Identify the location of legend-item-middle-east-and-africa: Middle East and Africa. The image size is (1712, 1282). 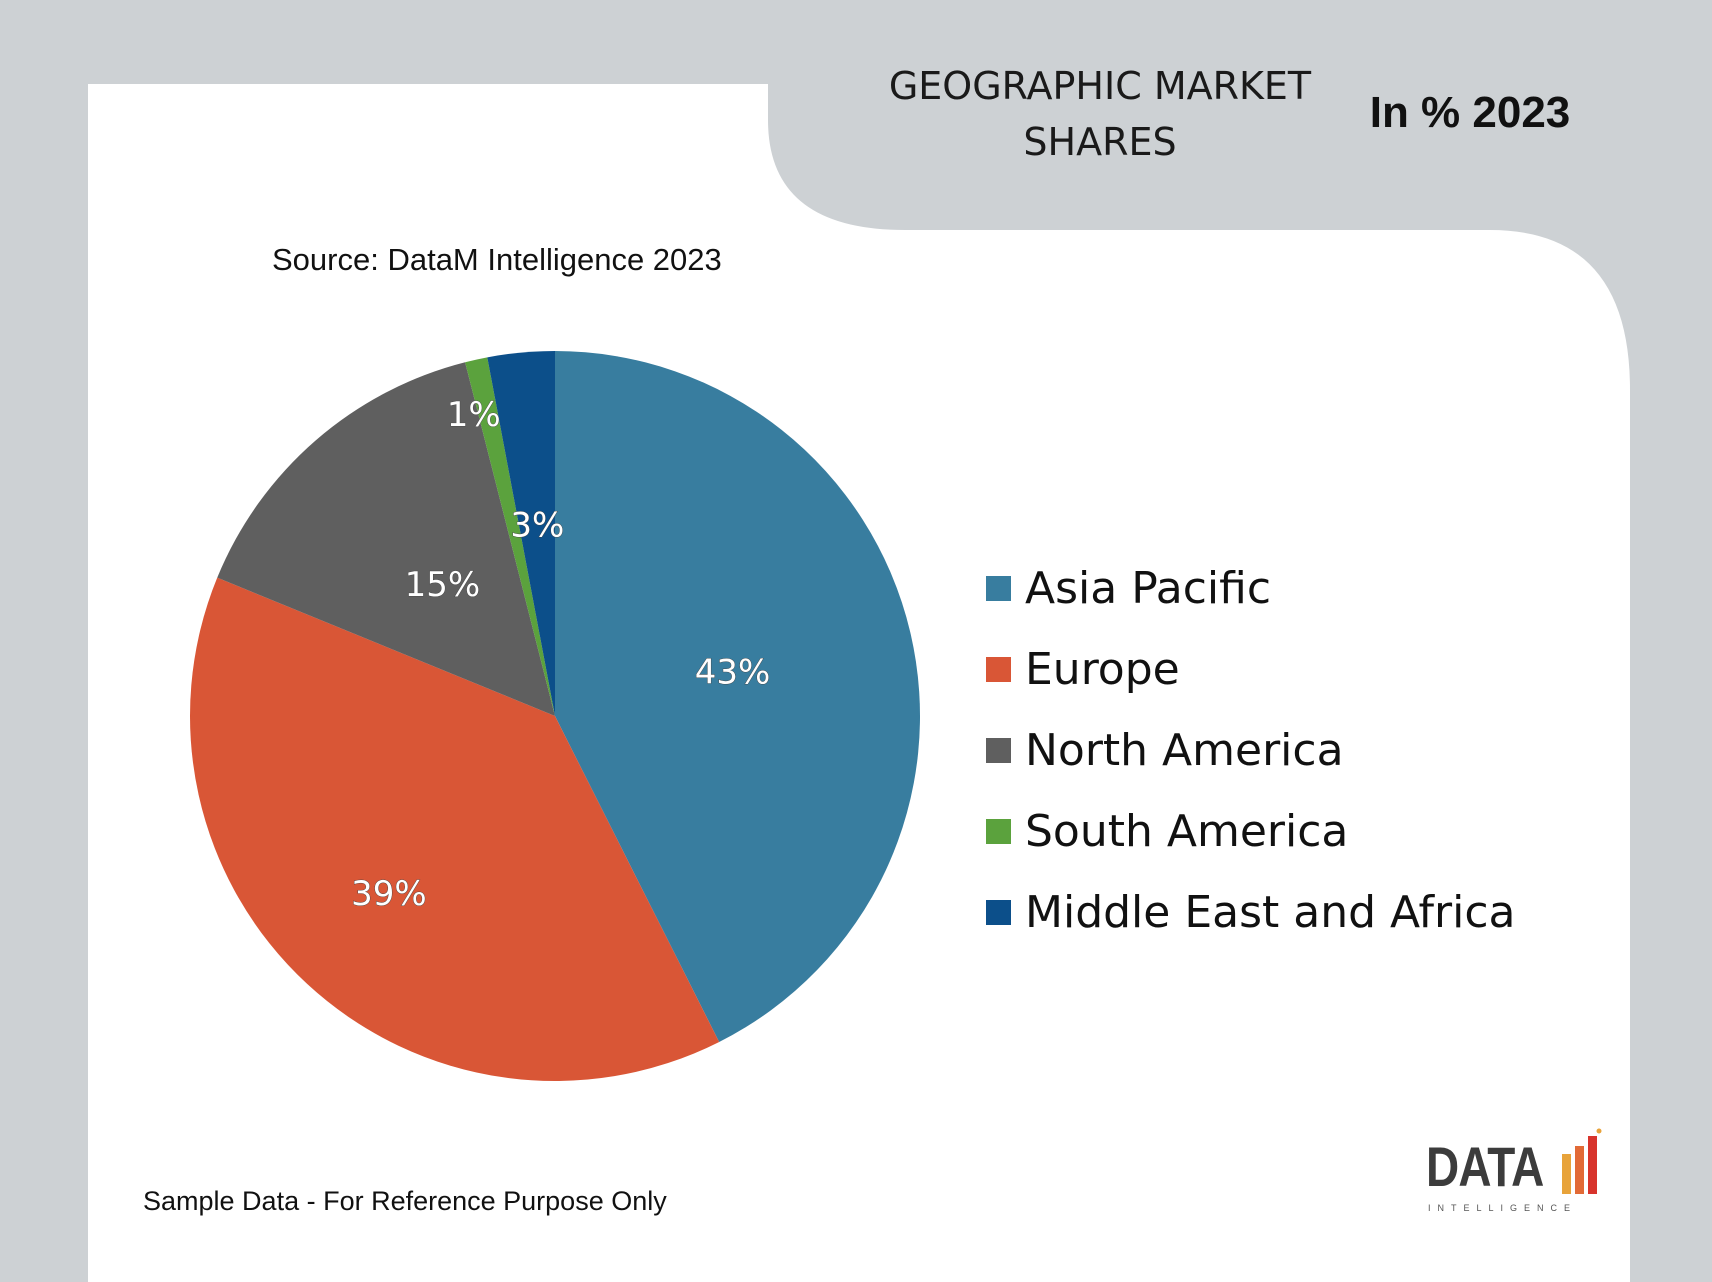
(1251, 912).